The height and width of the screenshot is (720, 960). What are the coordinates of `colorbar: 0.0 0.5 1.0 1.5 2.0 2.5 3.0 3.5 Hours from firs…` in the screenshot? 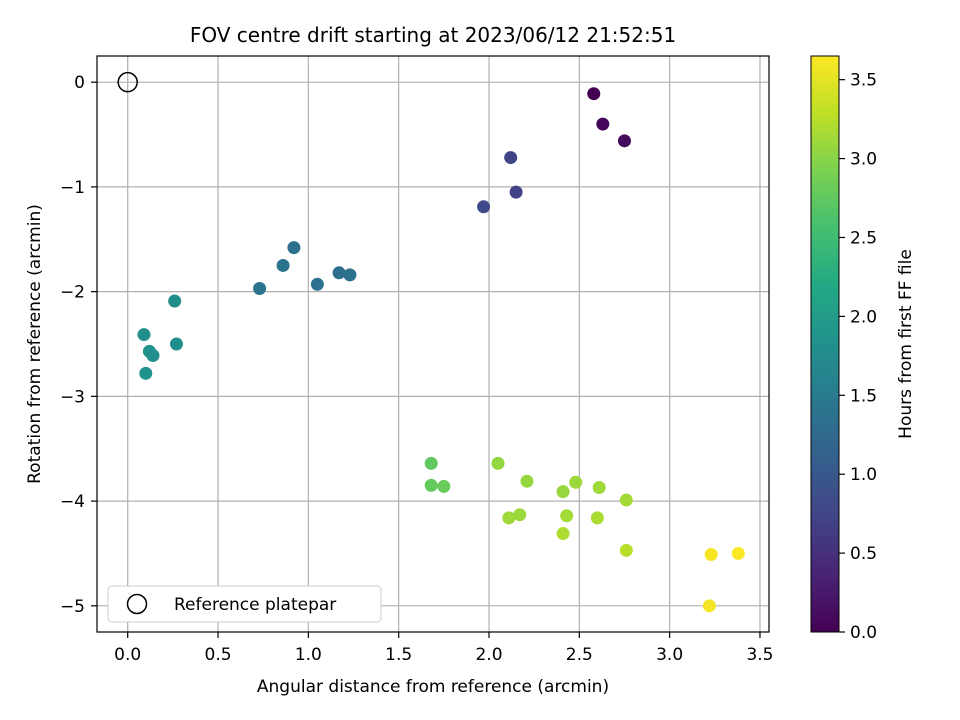 It's located at (863, 349).